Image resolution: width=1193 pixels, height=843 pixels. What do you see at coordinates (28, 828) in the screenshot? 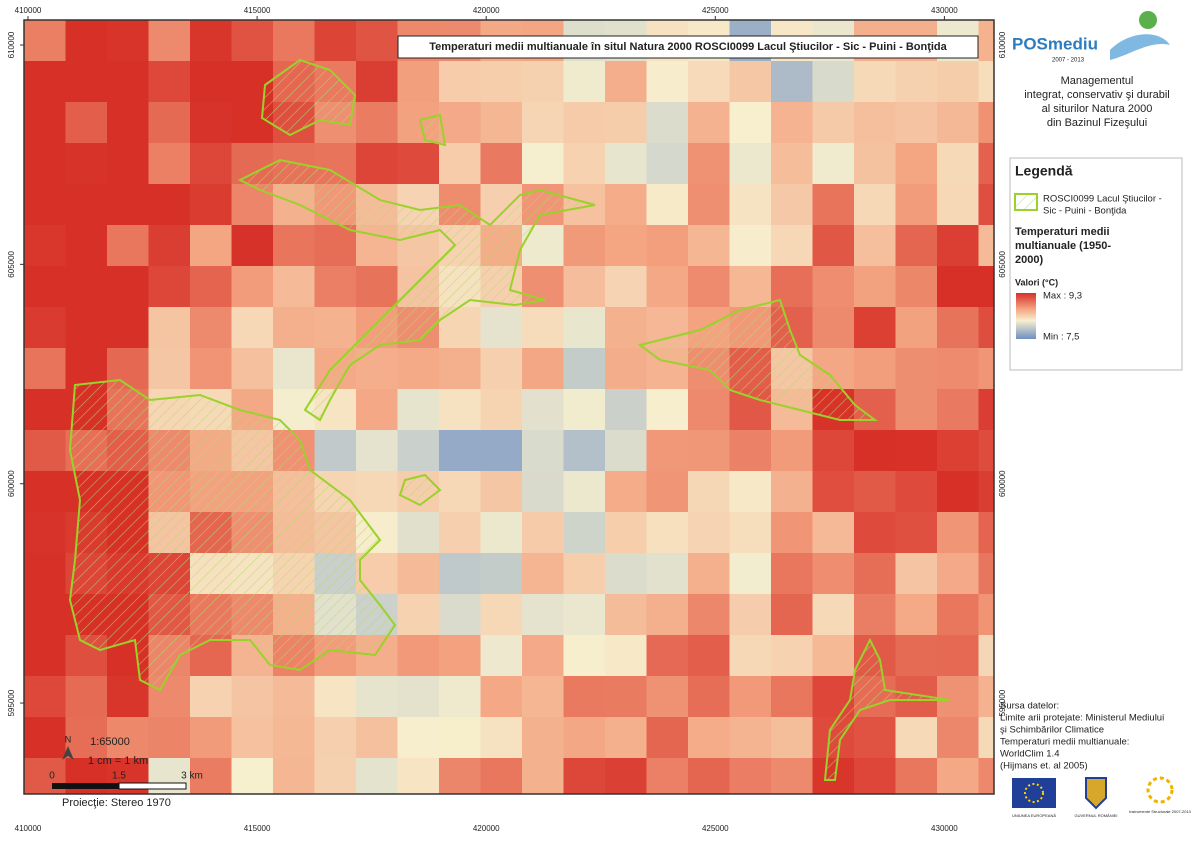
I see `x-coord-label: 410000` at bounding box center [28, 828].